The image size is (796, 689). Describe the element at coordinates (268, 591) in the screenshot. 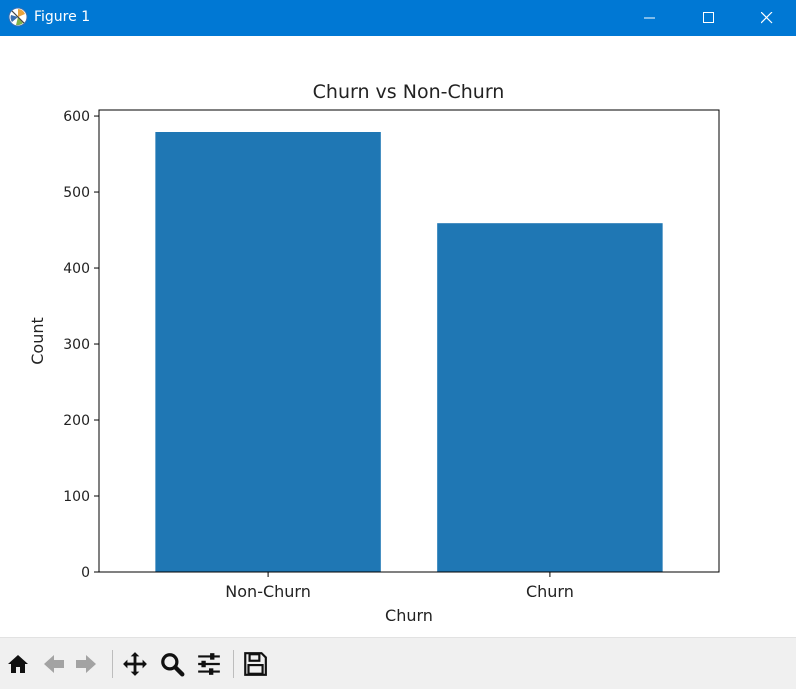

I see `x-tick-label: Non-Churn` at that location.